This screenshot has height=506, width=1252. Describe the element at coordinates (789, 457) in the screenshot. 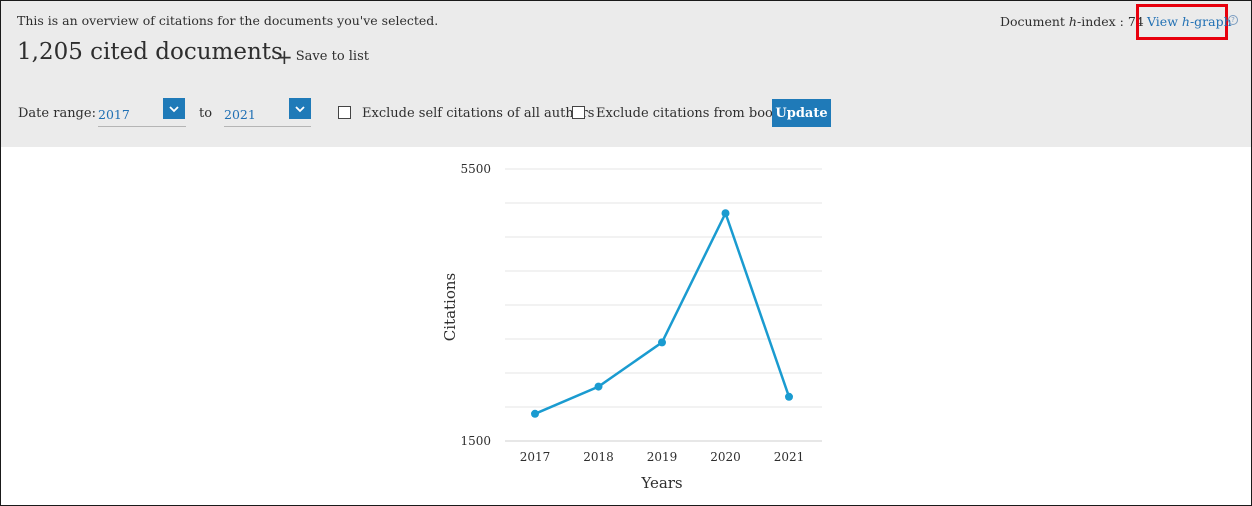

I see `x-tick-label: 2021` at that location.